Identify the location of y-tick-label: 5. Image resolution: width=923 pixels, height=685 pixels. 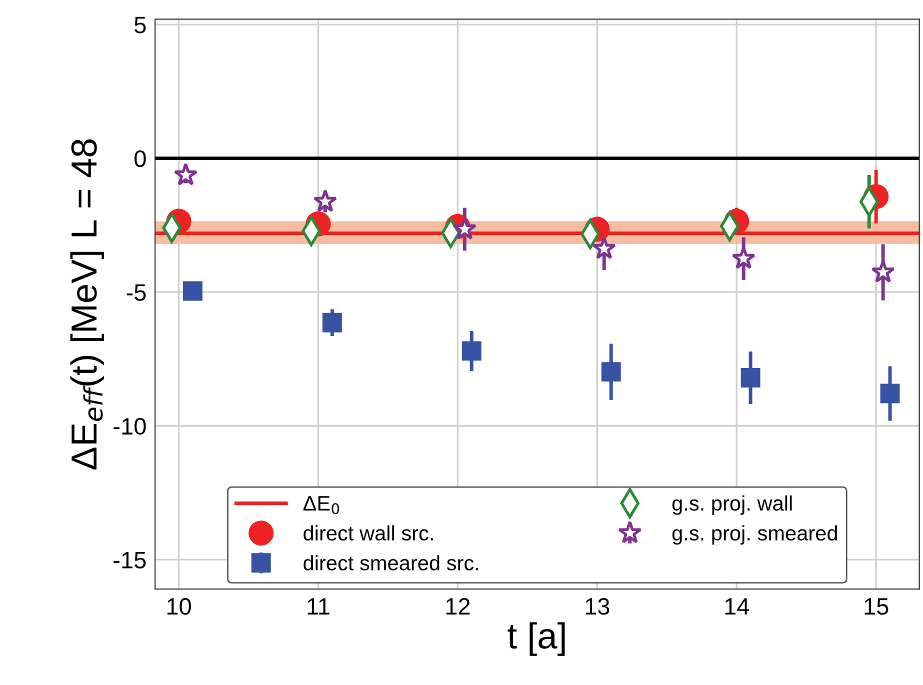
(140, 25).